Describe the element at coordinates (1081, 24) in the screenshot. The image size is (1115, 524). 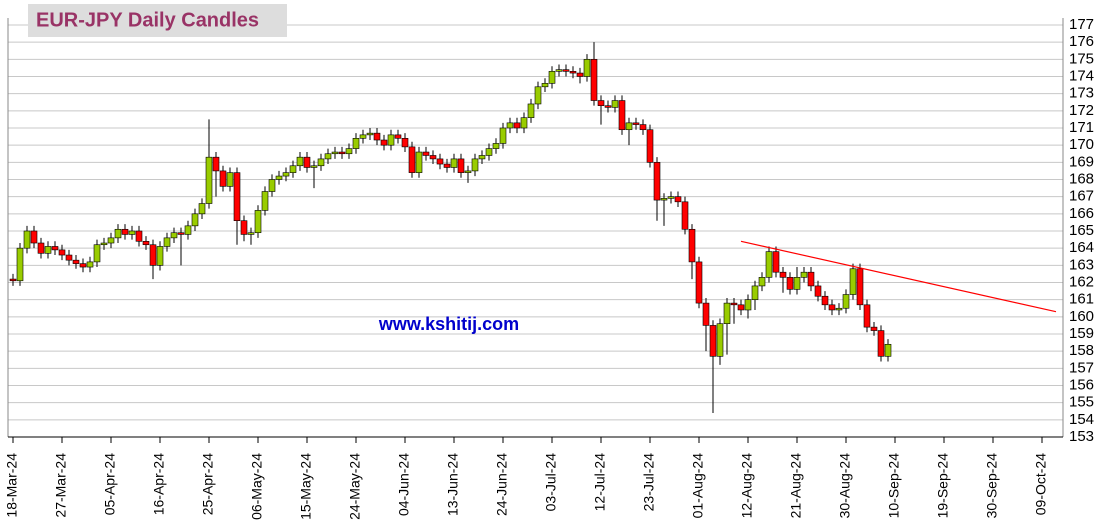
I see `y-tick-label: 177` at that location.